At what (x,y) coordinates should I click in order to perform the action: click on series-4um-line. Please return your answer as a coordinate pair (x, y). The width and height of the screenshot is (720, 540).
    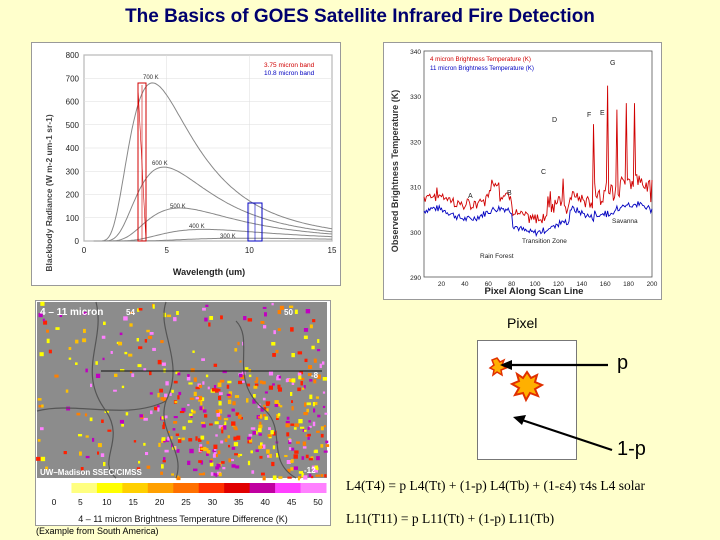
    Looking at the image, I should click on (538, 154).